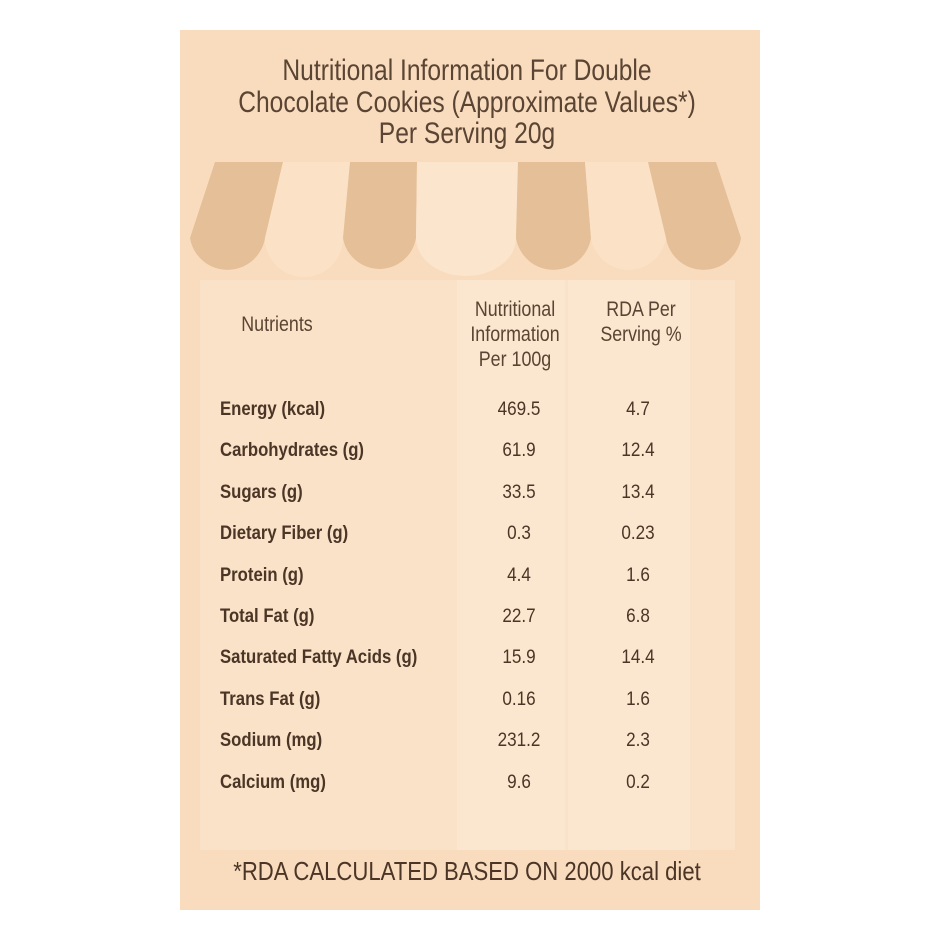 The width and height of the screenshot is (940, 940). Describe the element at coordinates (515, 359) in the screenshot. I see `column-header: Per 100g` at that location.